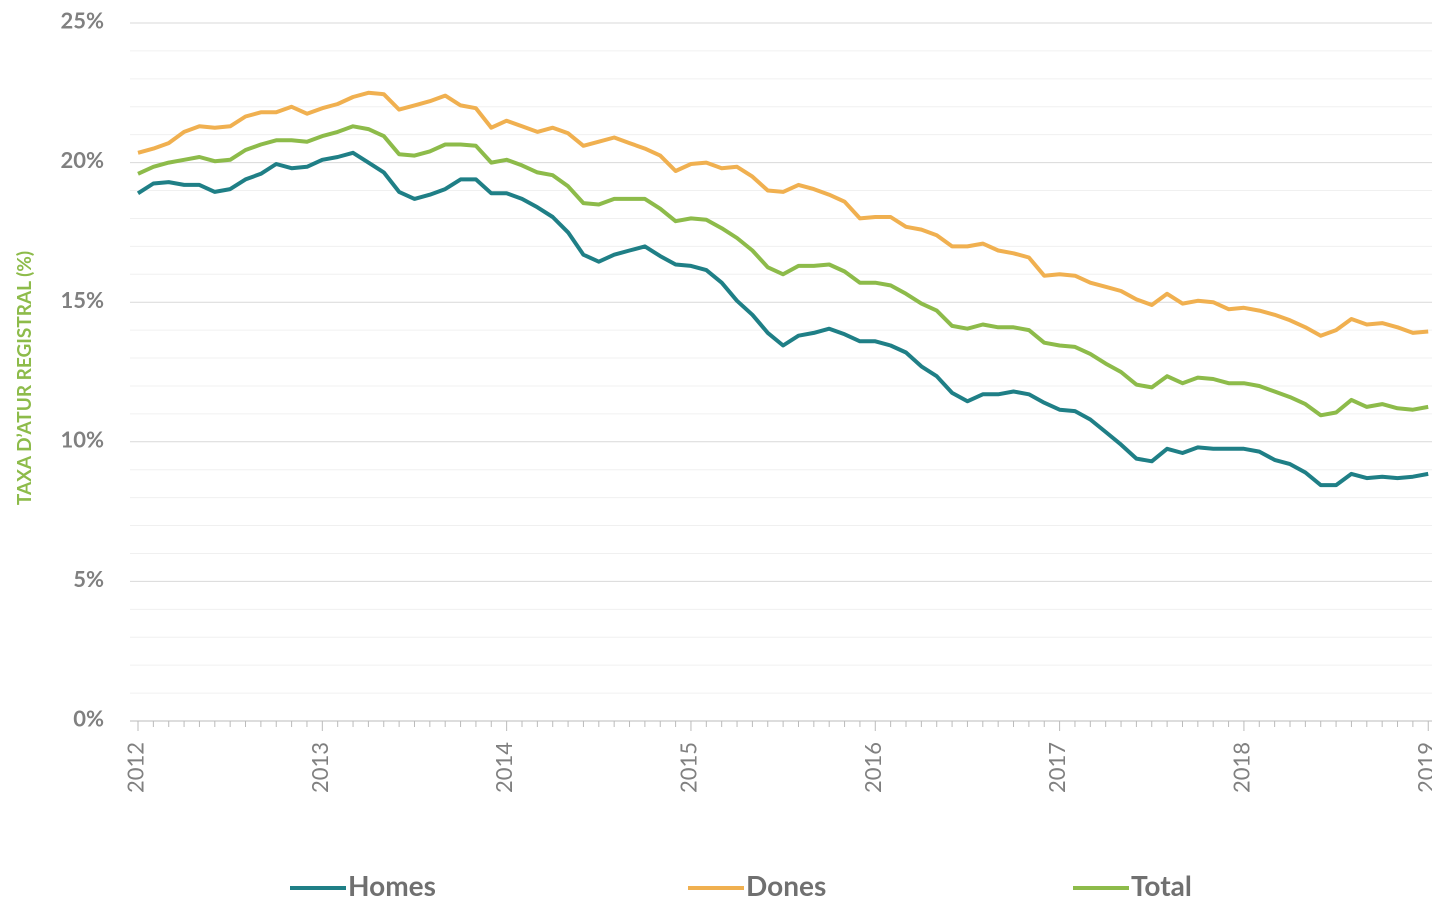  I want to click on y-tick-label: 10%, so click(82, 438).